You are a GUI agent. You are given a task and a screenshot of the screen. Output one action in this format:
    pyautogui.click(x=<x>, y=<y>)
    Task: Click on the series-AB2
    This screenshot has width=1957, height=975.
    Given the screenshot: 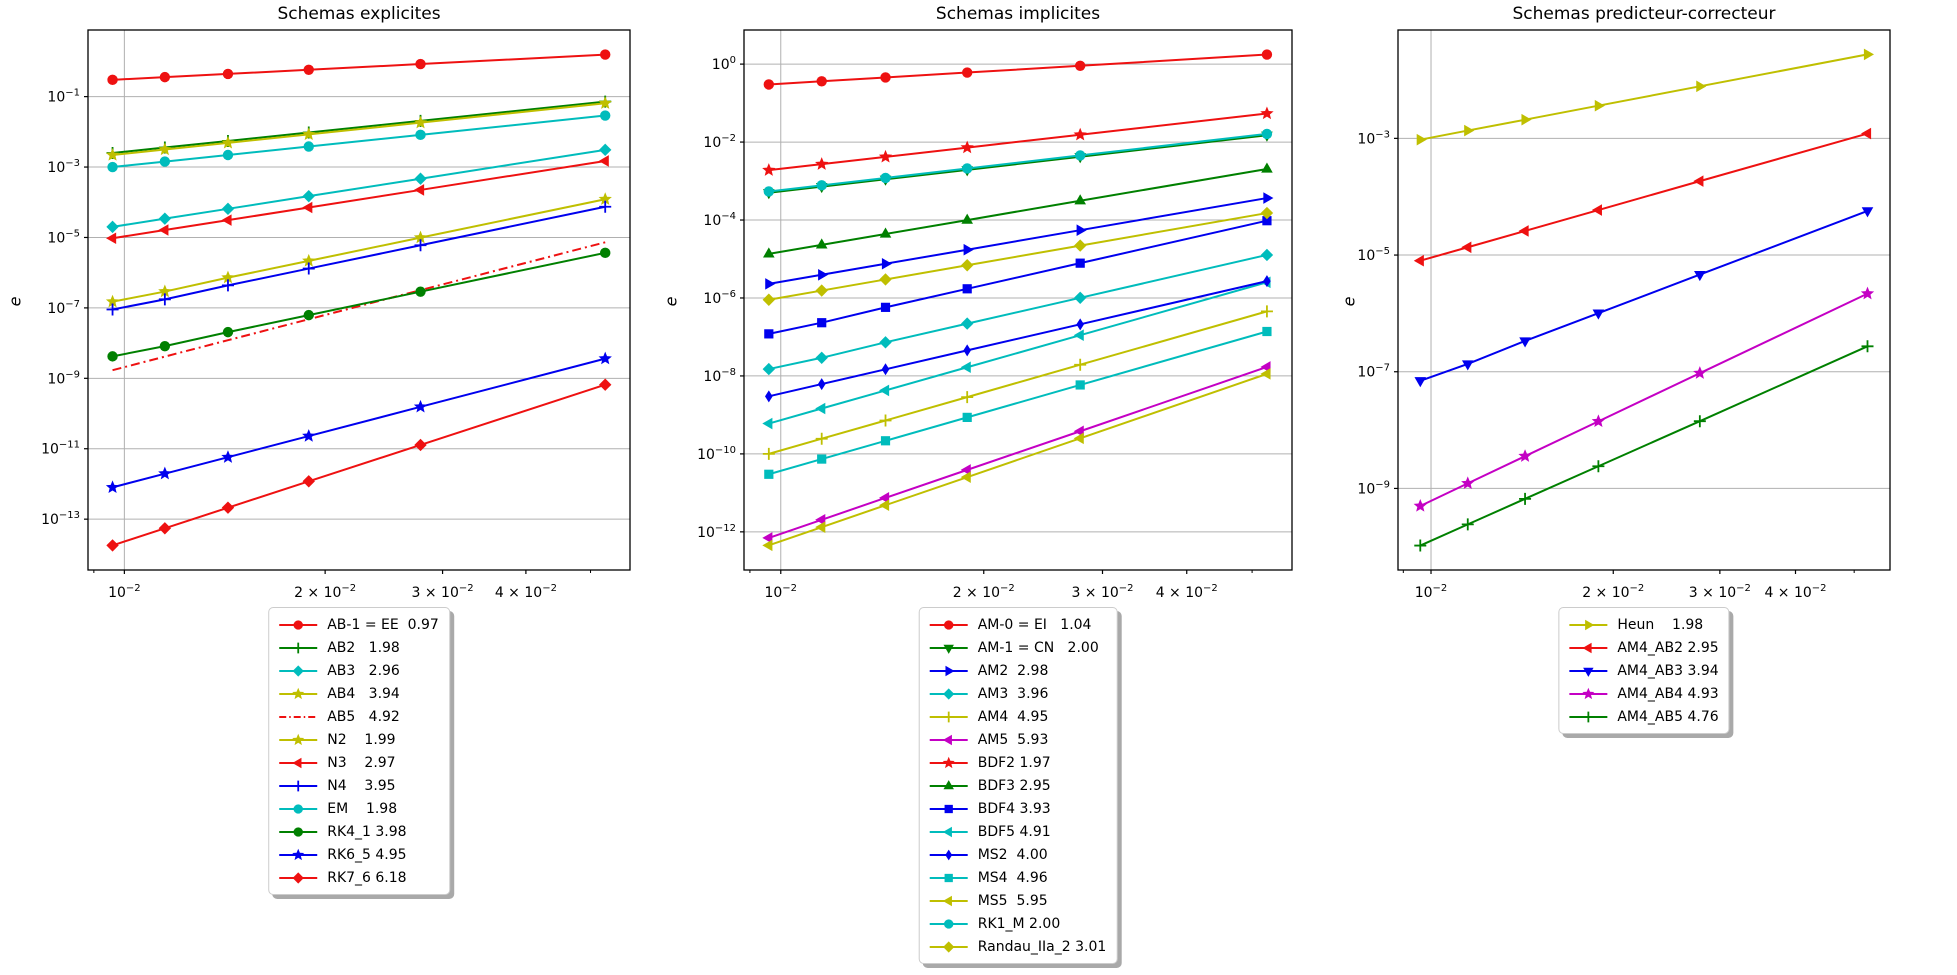 What is the action you would take?
    pyautogui.click(x=359, y=127)
    